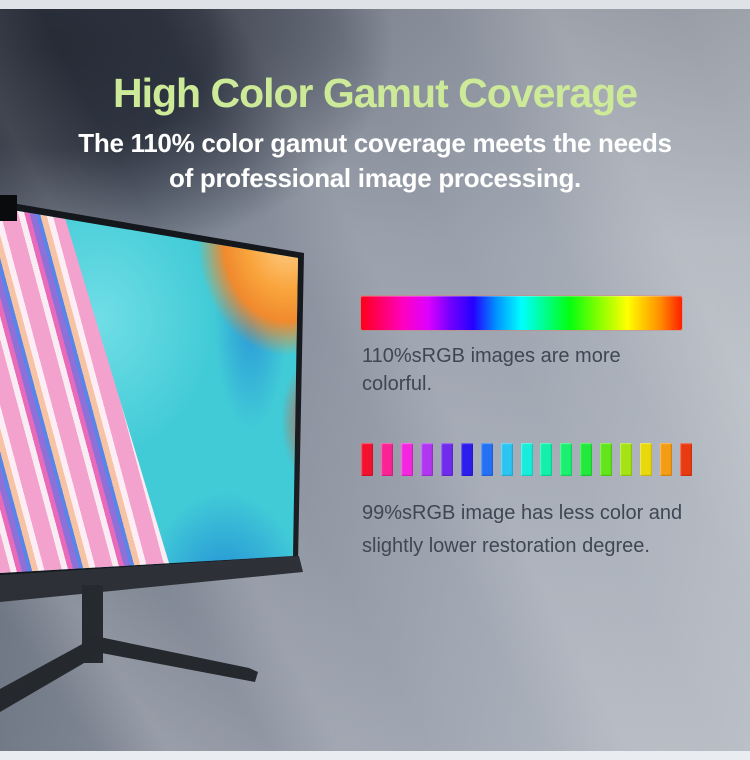  I want to click on top-strip, so click(375, 4).